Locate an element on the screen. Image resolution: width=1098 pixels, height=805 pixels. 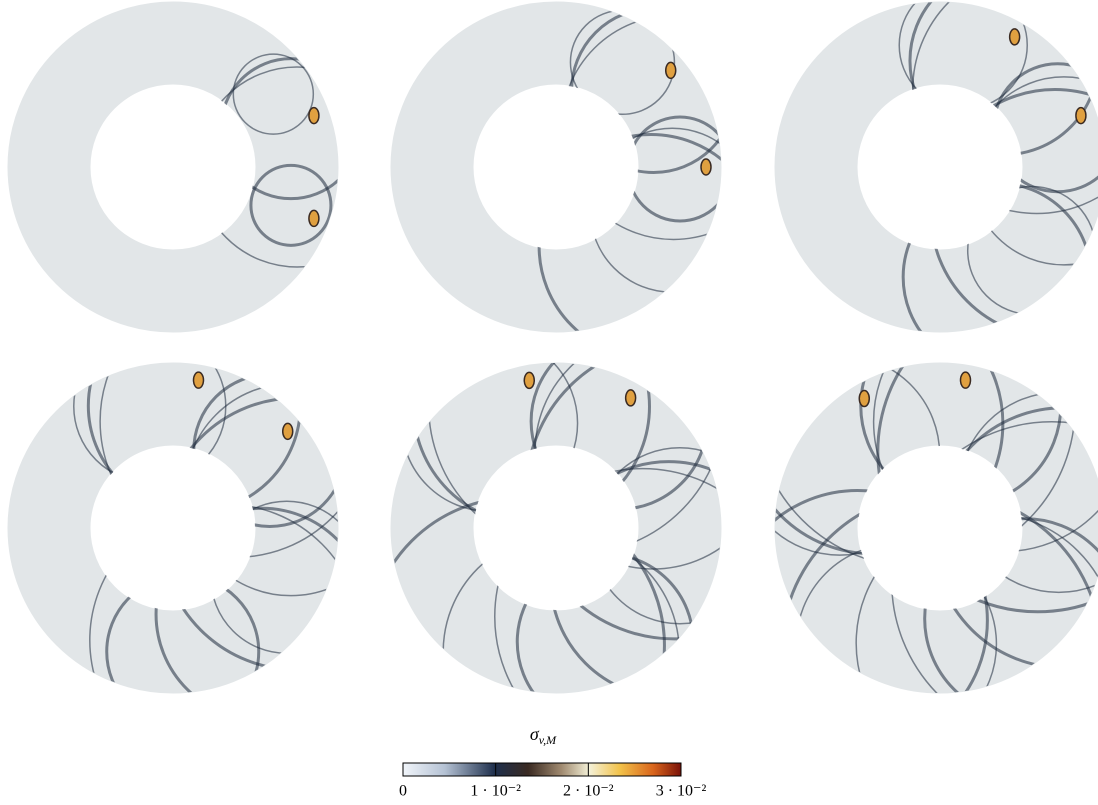
colorbar-tick-label: 2 · 10⁻² is located at coordinates (588, 791).